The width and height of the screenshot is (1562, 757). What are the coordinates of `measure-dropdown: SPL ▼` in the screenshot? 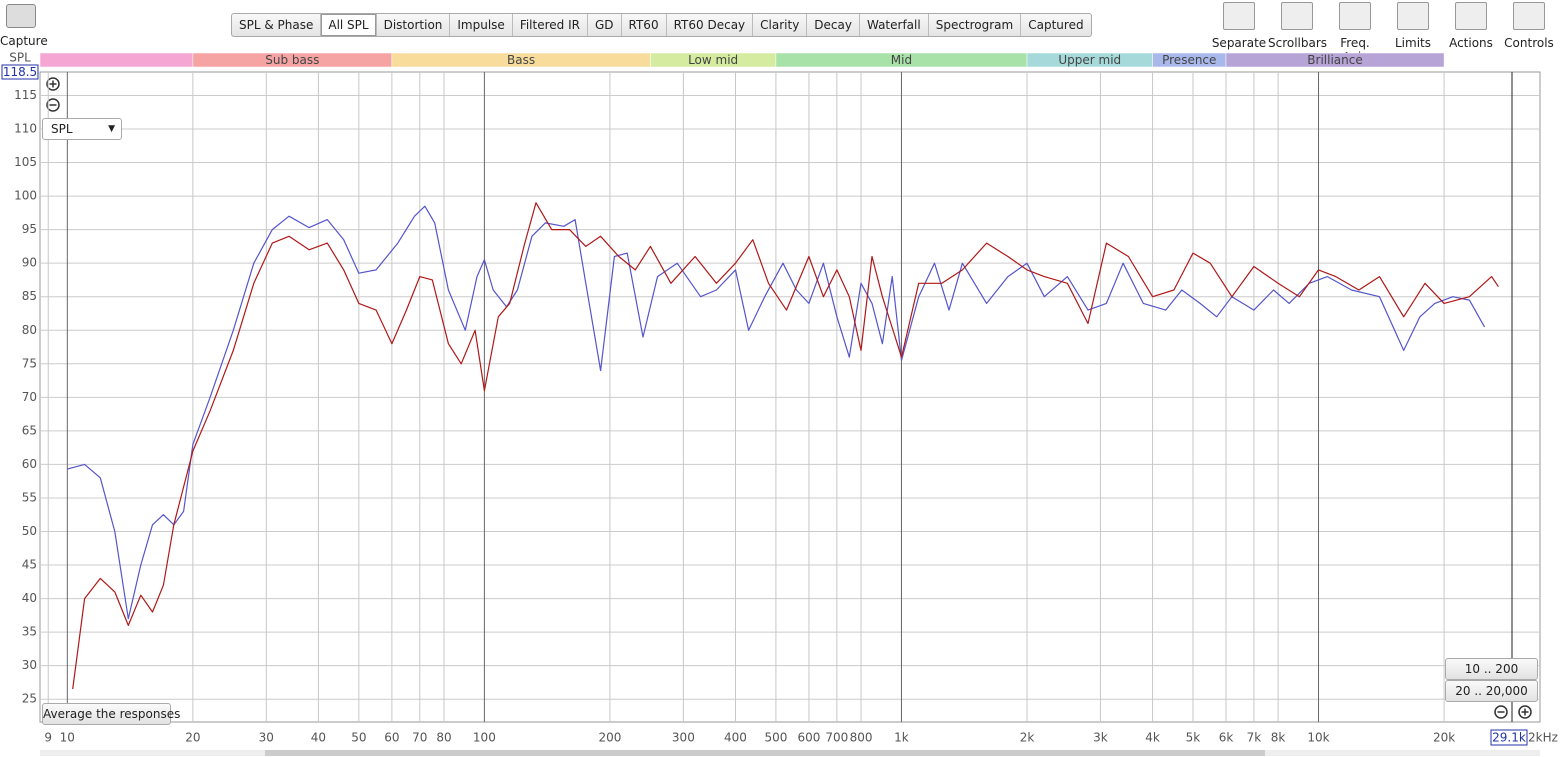 It's located at (82, 129).